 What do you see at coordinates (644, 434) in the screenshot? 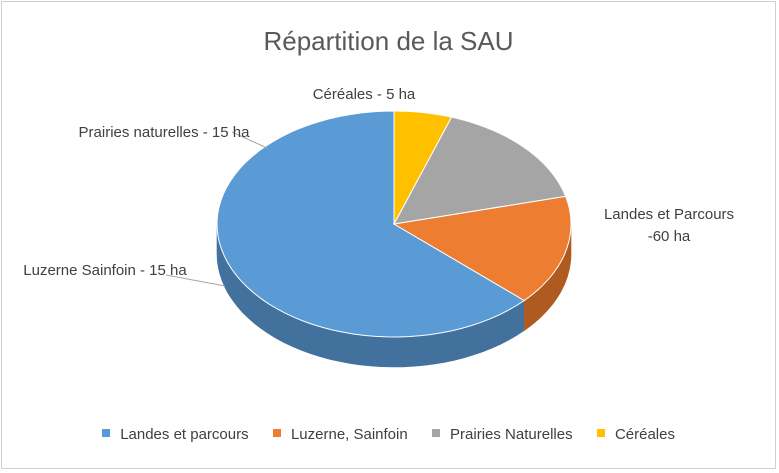
I see `legend-label-cereales: Céréales` at bounding box center [644, 434].